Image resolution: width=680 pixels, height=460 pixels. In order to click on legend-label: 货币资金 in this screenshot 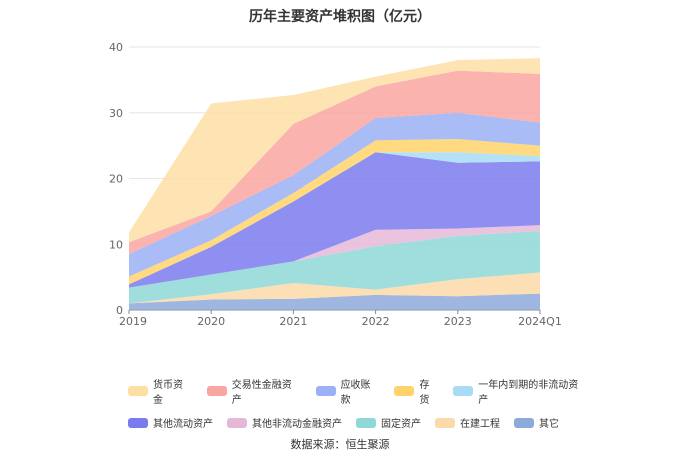, I will do `click(167, 393)`.